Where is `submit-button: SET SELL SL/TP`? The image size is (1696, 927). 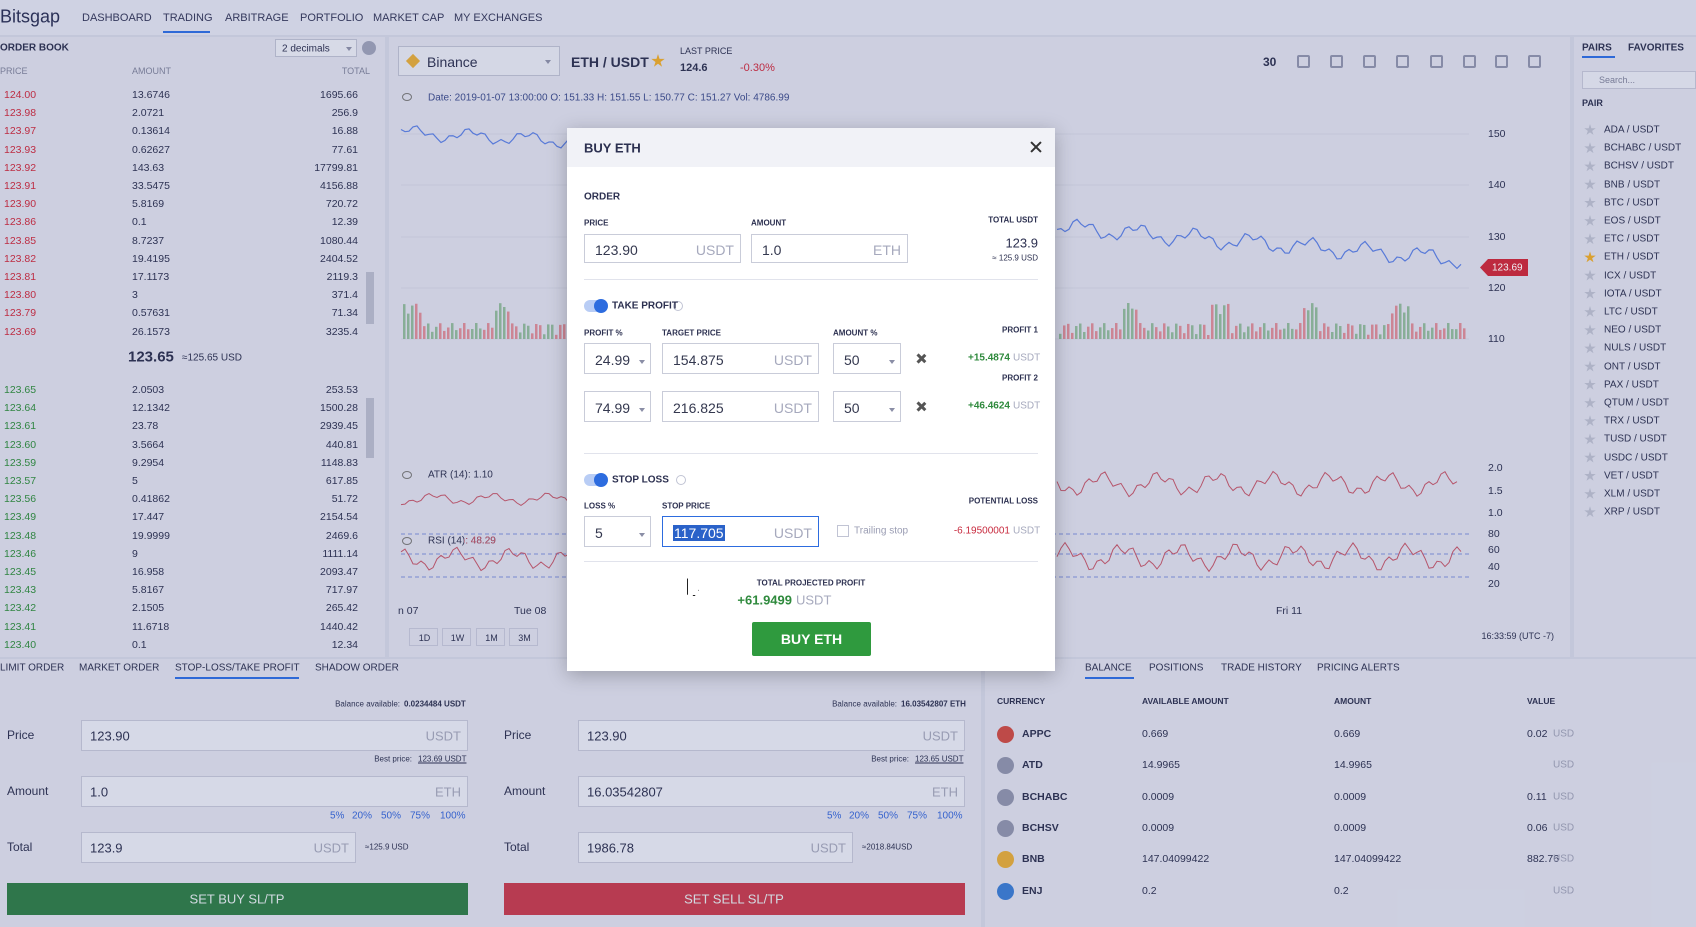 submit-button: SET SELL SL/TP is located at coordinates (734, 899).